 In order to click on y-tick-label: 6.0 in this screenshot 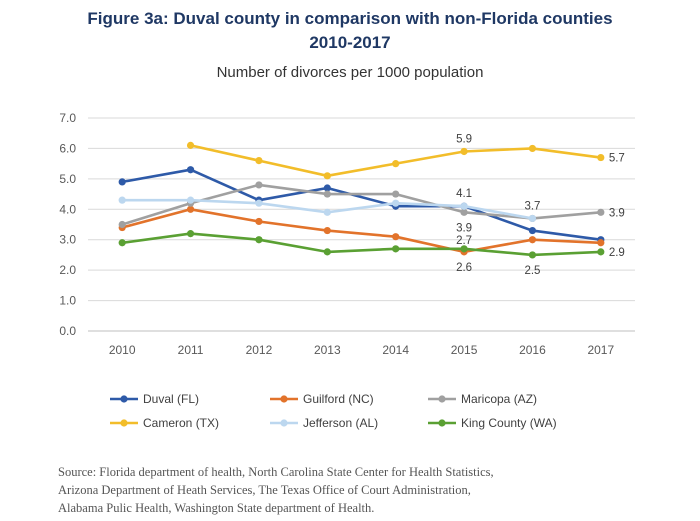, I will do `click(67, 148)`.